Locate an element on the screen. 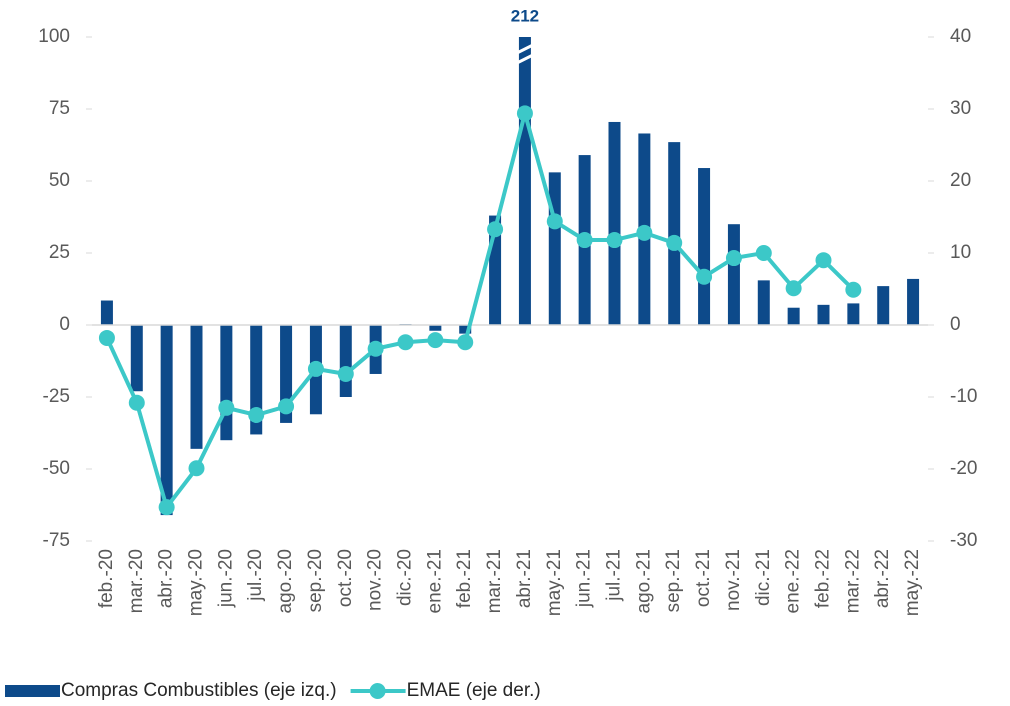 The width and height of the screenshot is (1010, 706). x-tick-label: sep.-20 is located at coordinates (315, 580).